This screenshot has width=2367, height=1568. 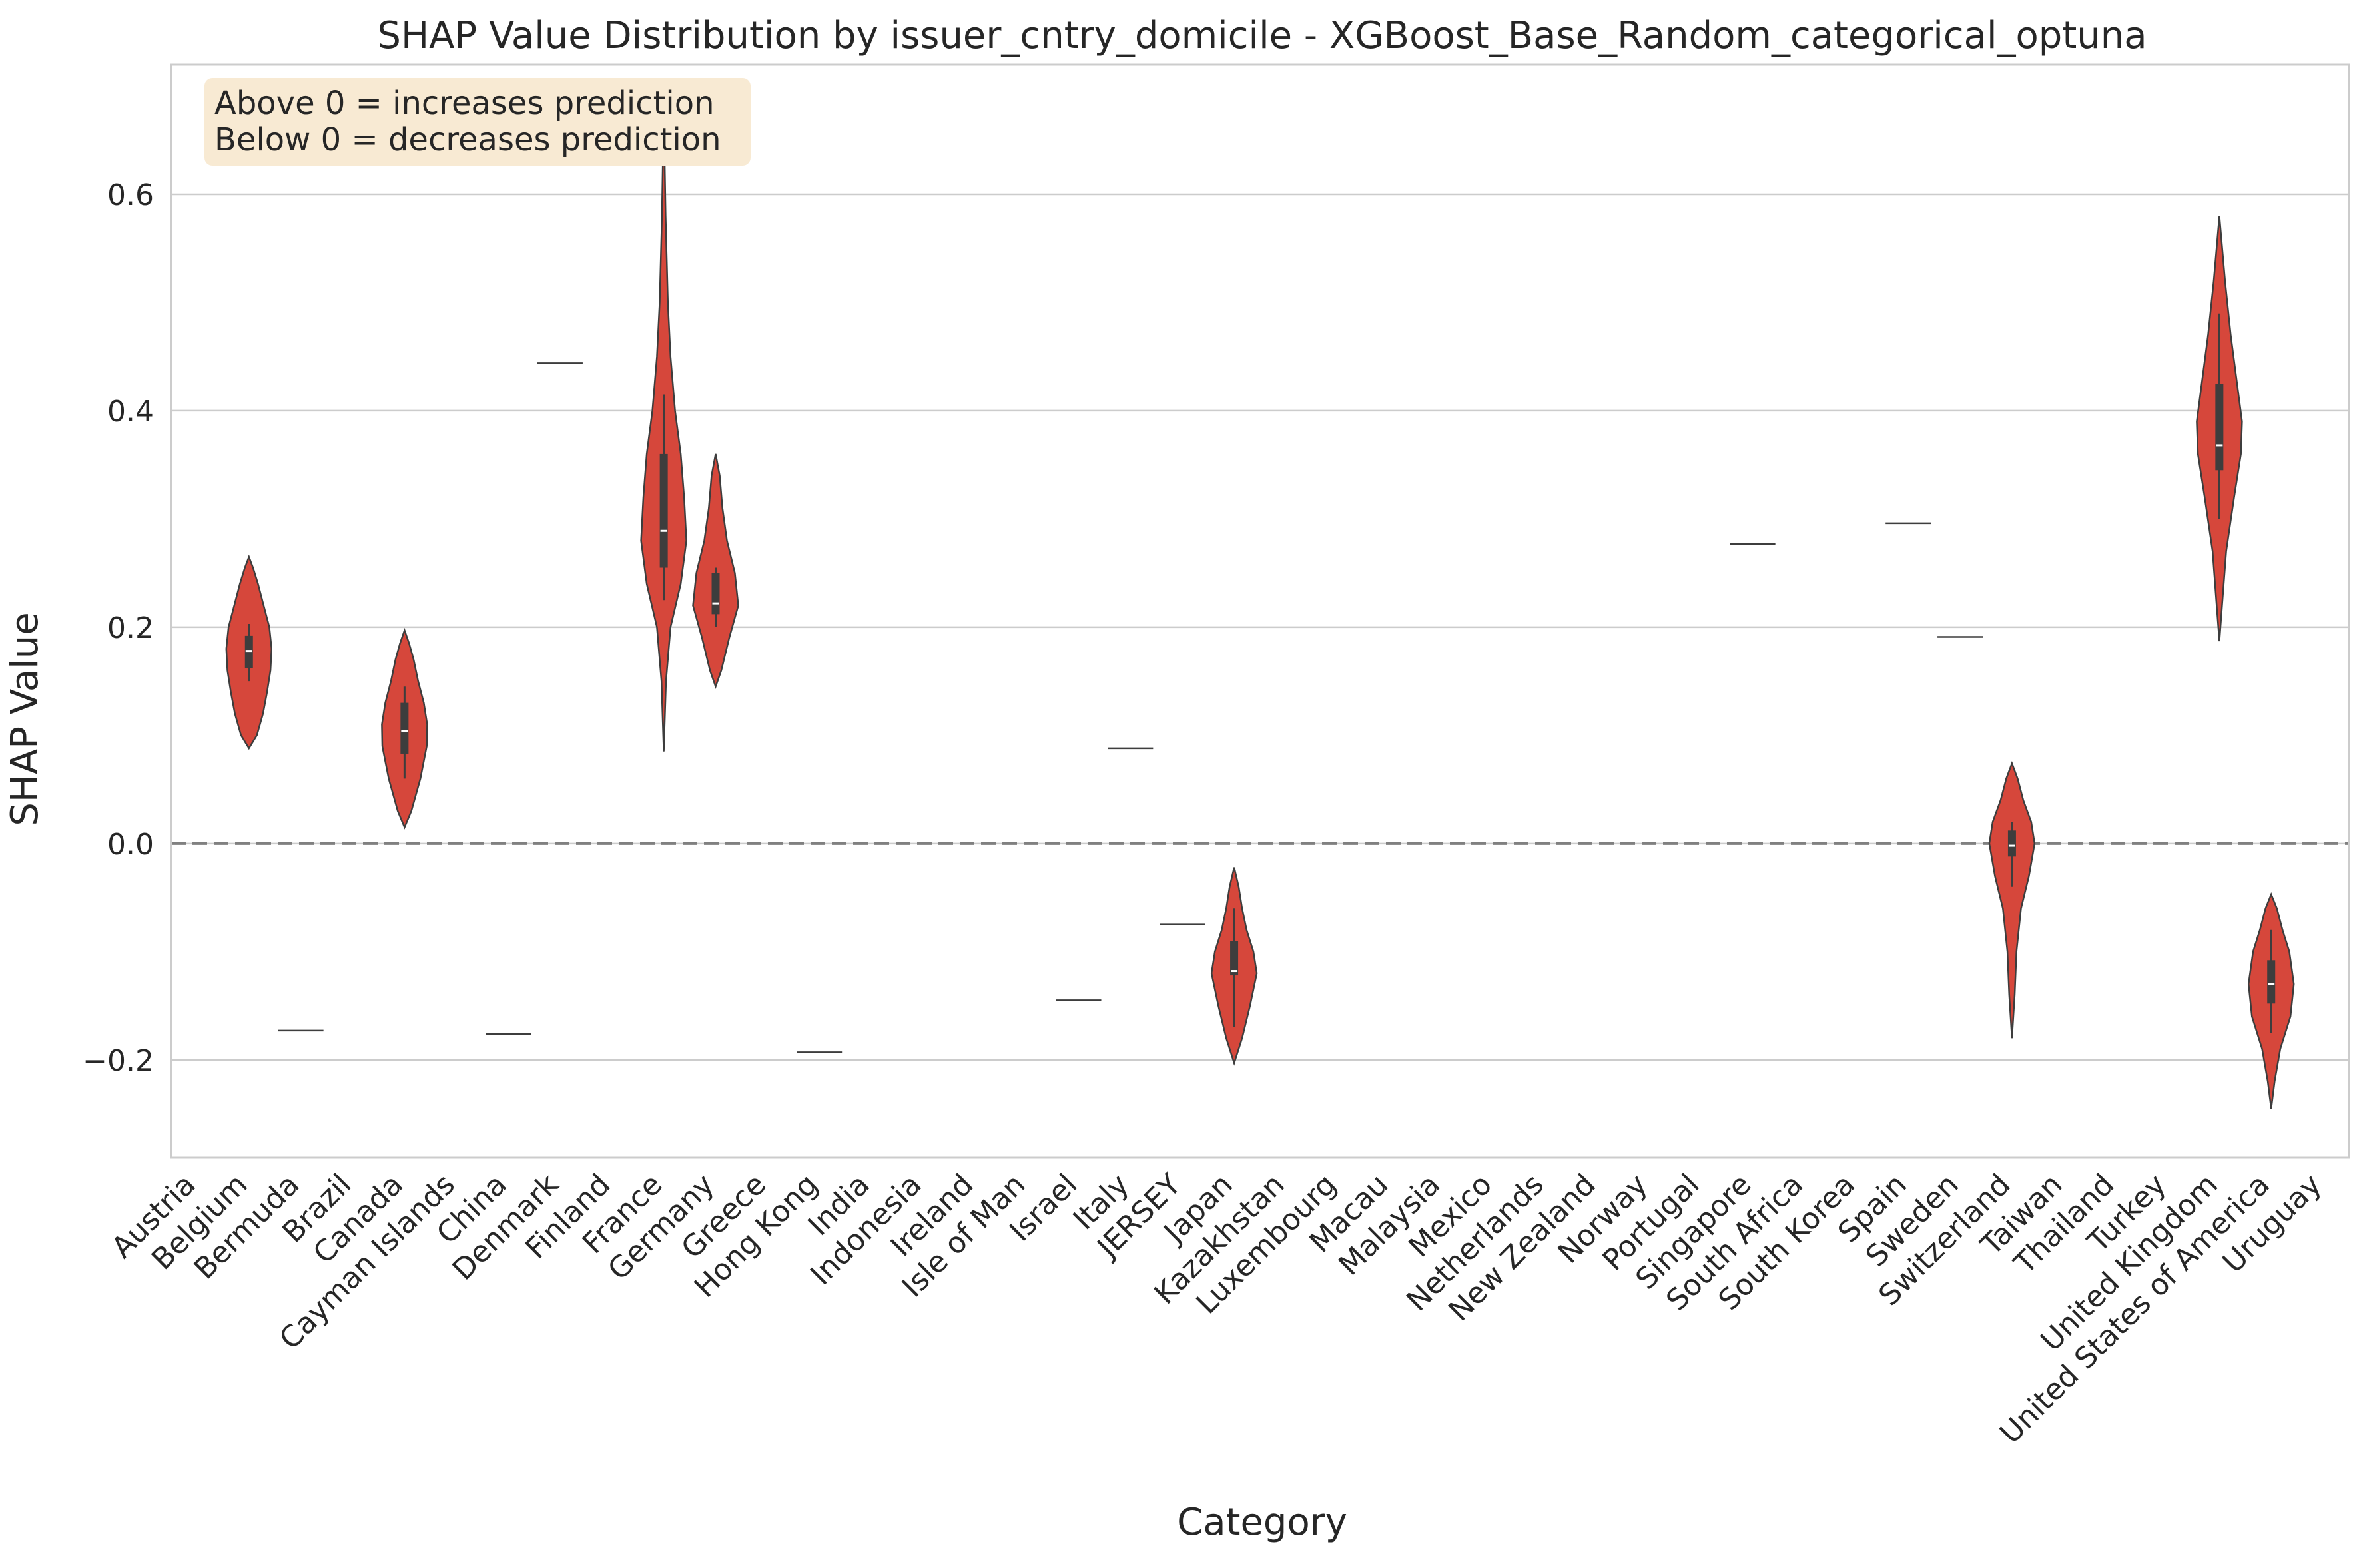 I want to click on annotation-background, so click(x=477, y=122).